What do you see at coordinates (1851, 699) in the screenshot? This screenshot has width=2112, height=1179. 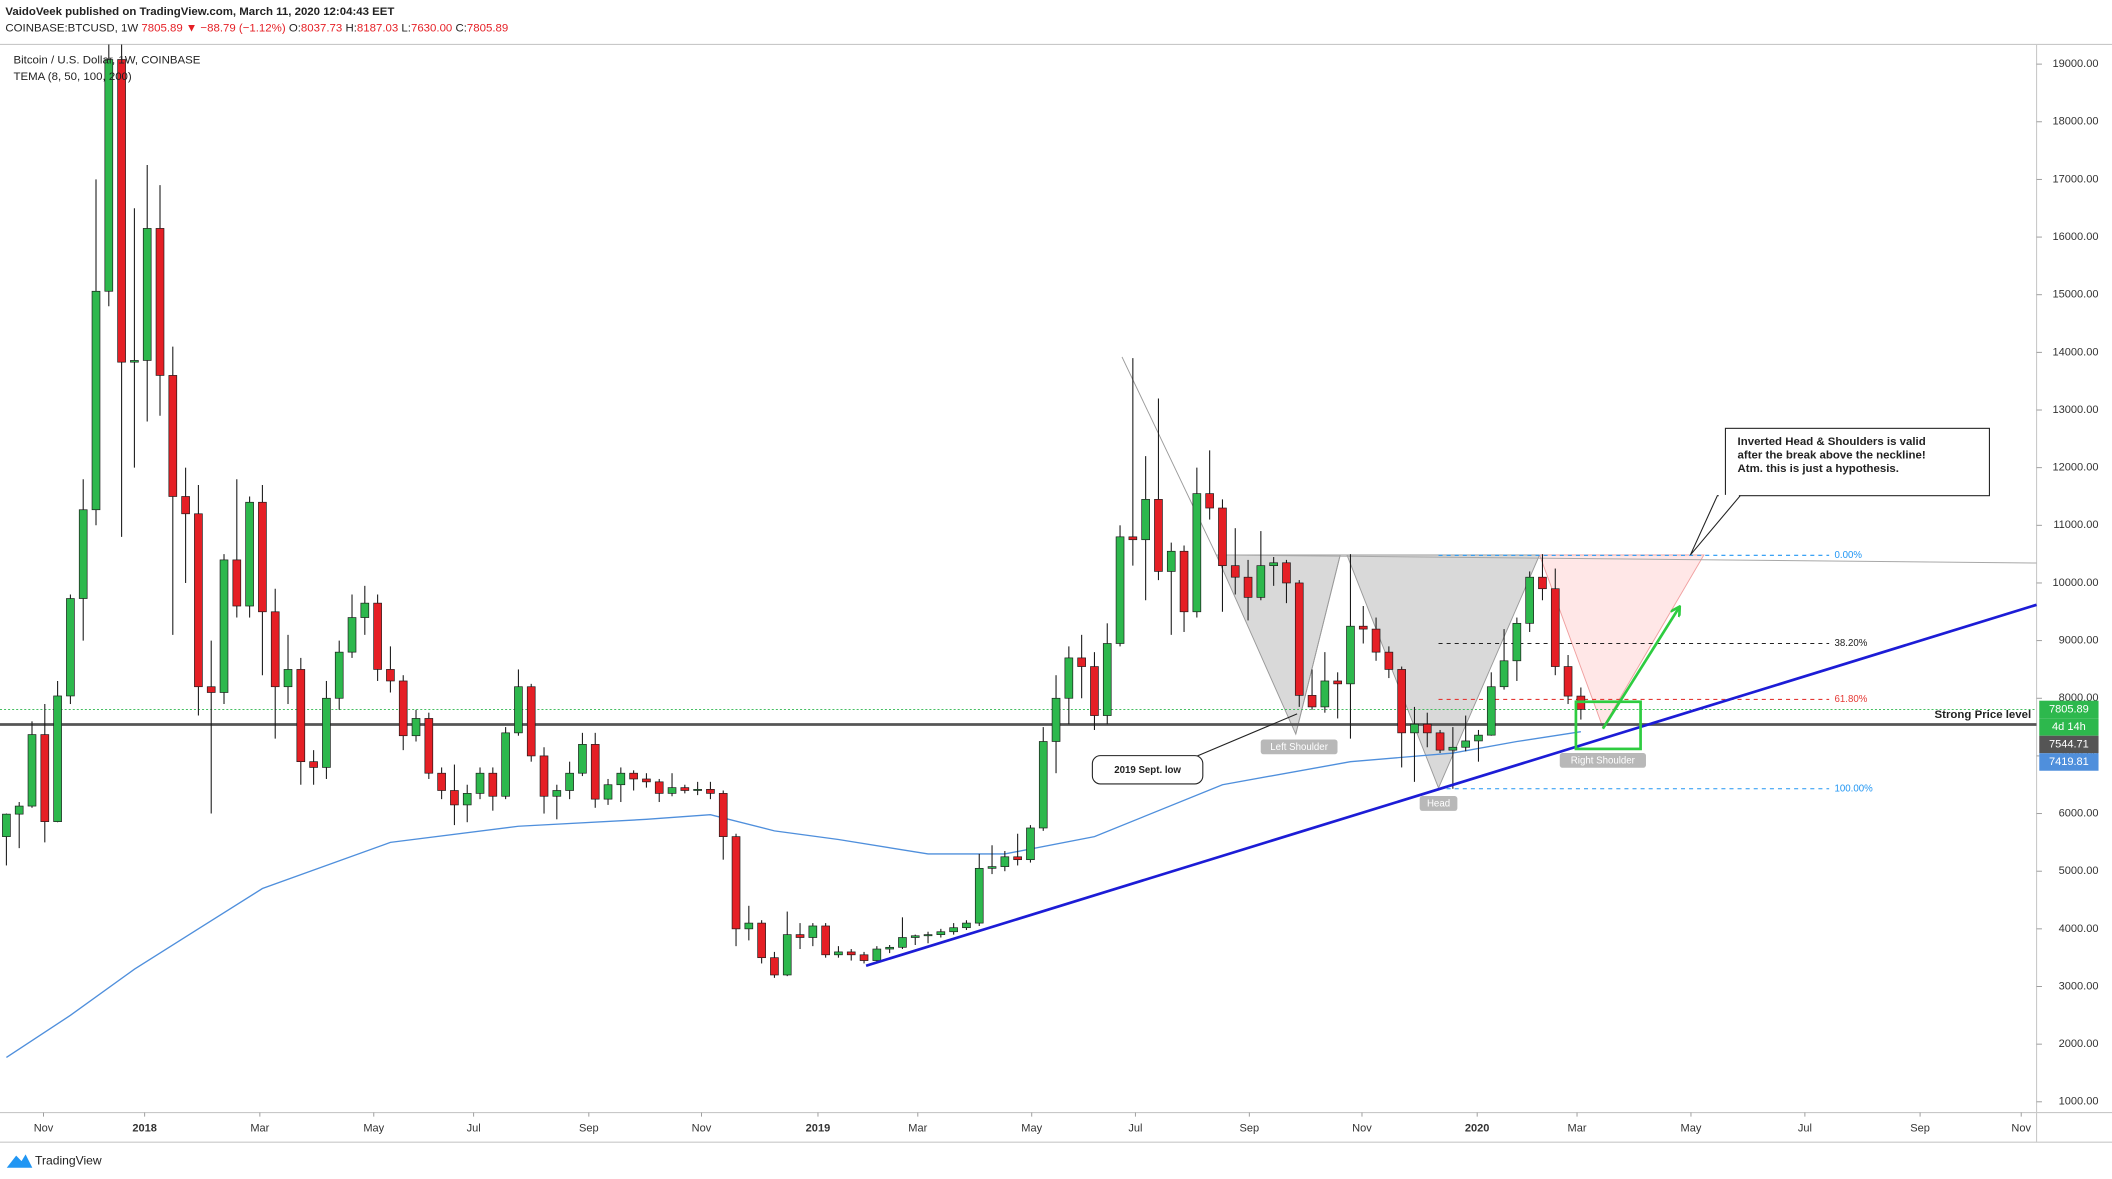 I see `fib-label: 61.80%` at bounding box center [1851, 699].